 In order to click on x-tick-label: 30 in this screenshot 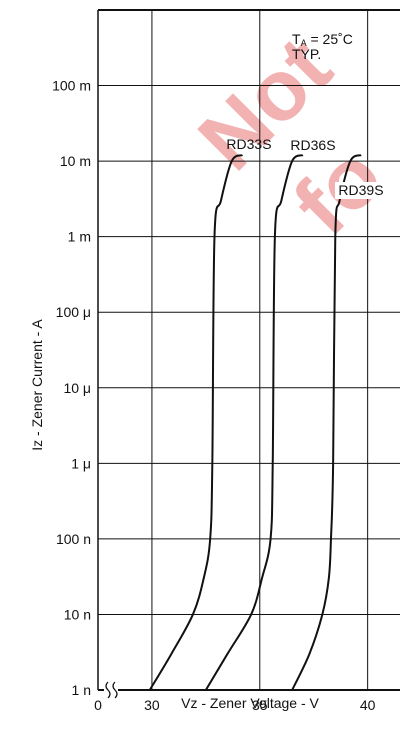, I will do `click(152, 705)`.